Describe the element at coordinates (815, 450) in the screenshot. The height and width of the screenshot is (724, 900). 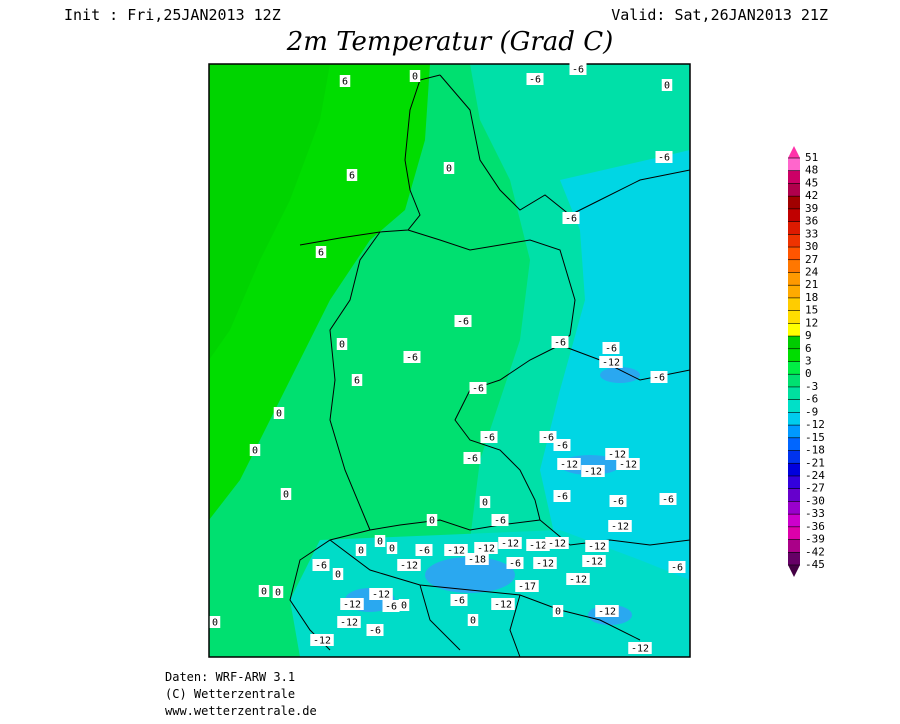
I see `colorbar-label: -18` at that location.